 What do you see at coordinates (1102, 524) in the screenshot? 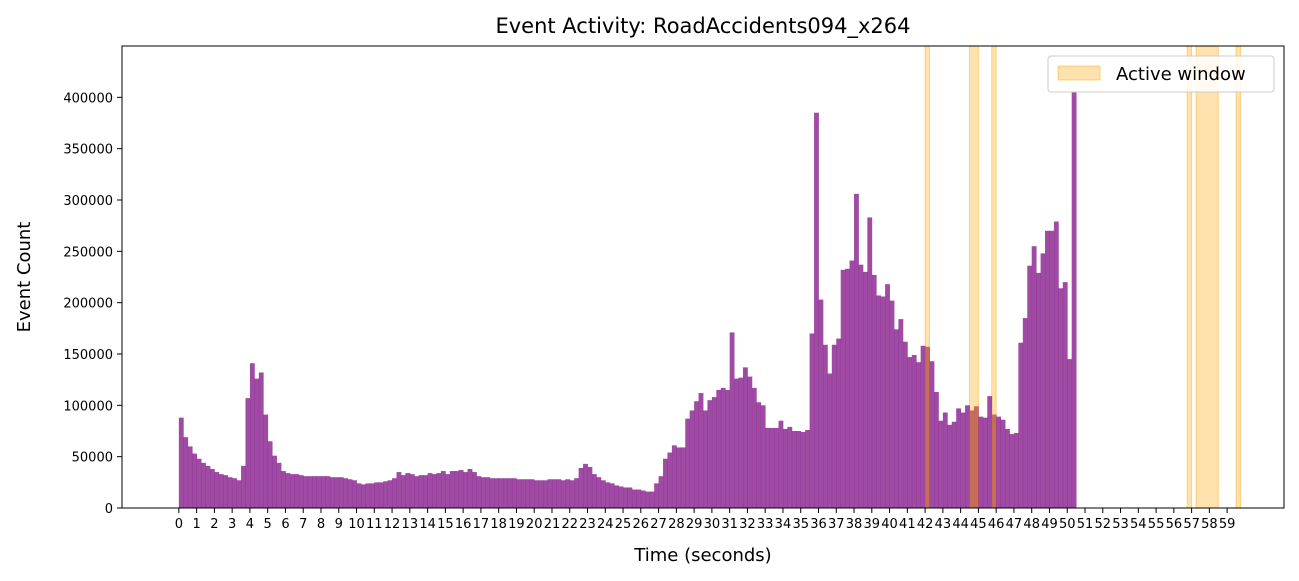
I see `x-tick-label: 52` at bounding box center [1102, 524].